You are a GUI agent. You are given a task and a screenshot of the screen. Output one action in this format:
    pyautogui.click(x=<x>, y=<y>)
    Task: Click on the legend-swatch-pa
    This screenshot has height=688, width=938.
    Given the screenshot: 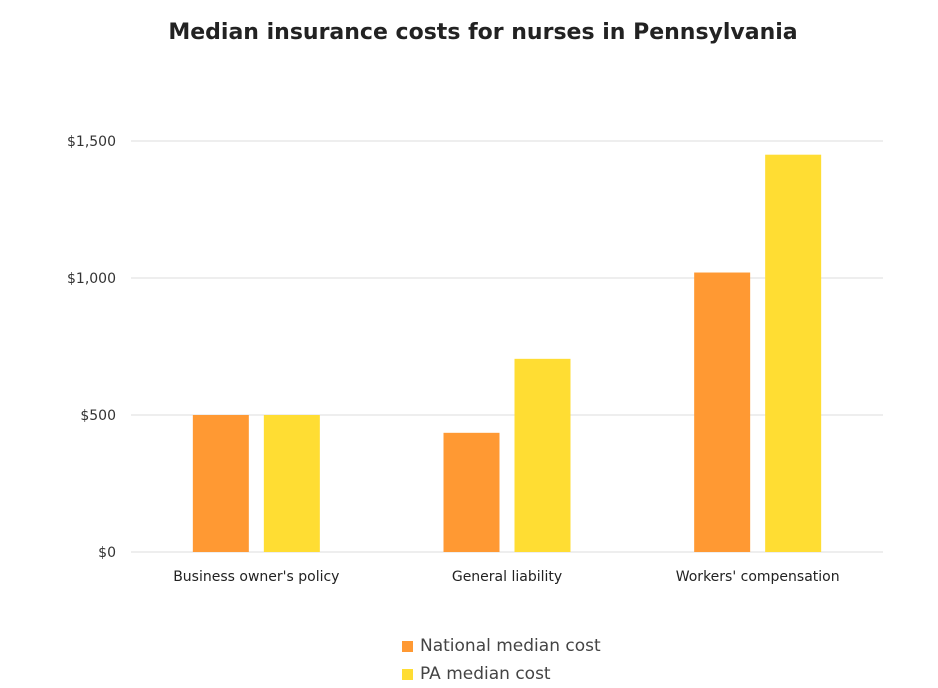 What is the action you would take?
    pyautogui.click(x=407, y=674)
    